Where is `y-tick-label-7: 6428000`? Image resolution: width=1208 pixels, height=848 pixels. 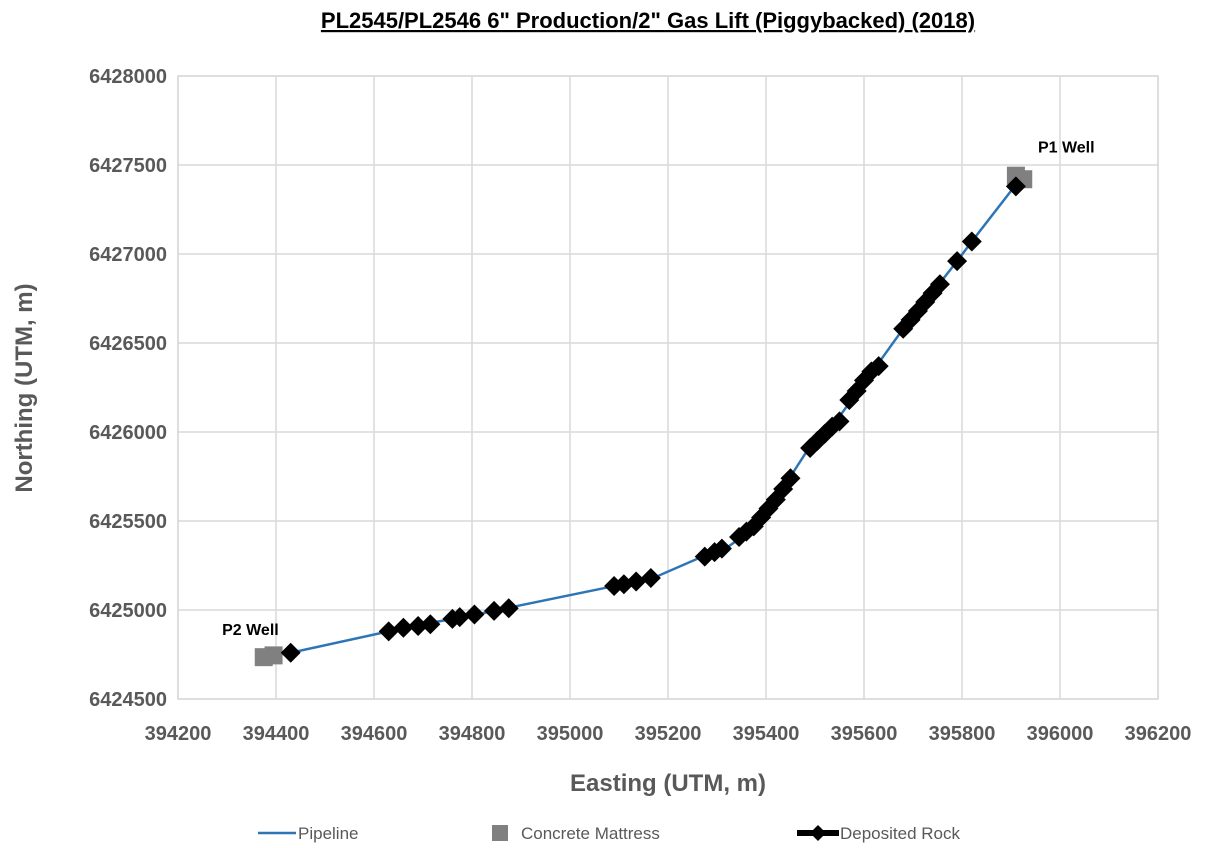
y-tick-label-7: 6428000 is located at coordinates (128, 77).